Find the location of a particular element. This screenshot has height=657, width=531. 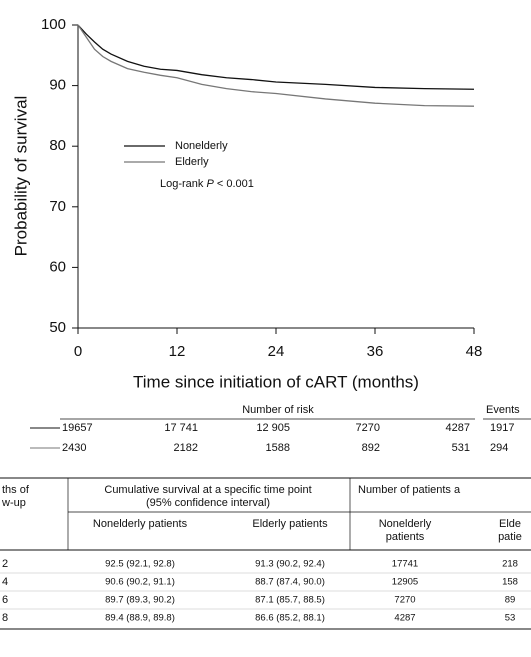

y-tick-label: 50 is located at coordinates (57, 327).